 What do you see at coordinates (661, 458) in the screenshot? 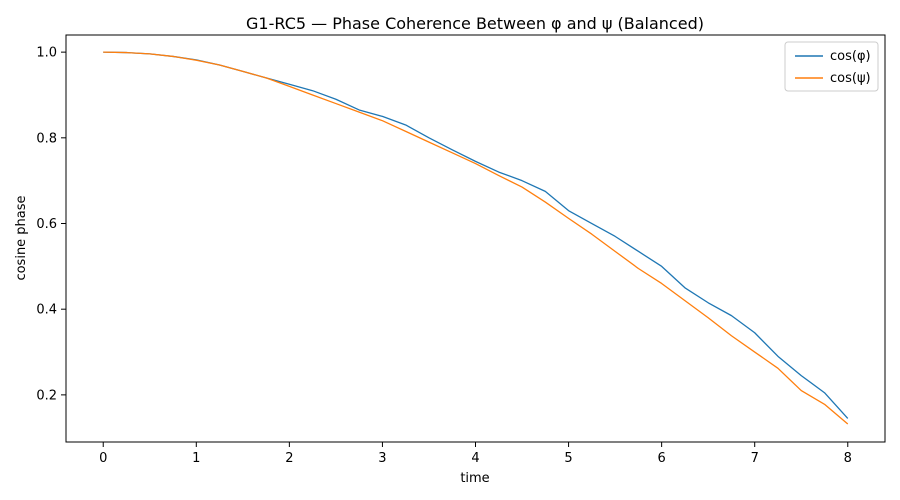
I see `x-tick-label: 6` at bounding box center [661, 458].